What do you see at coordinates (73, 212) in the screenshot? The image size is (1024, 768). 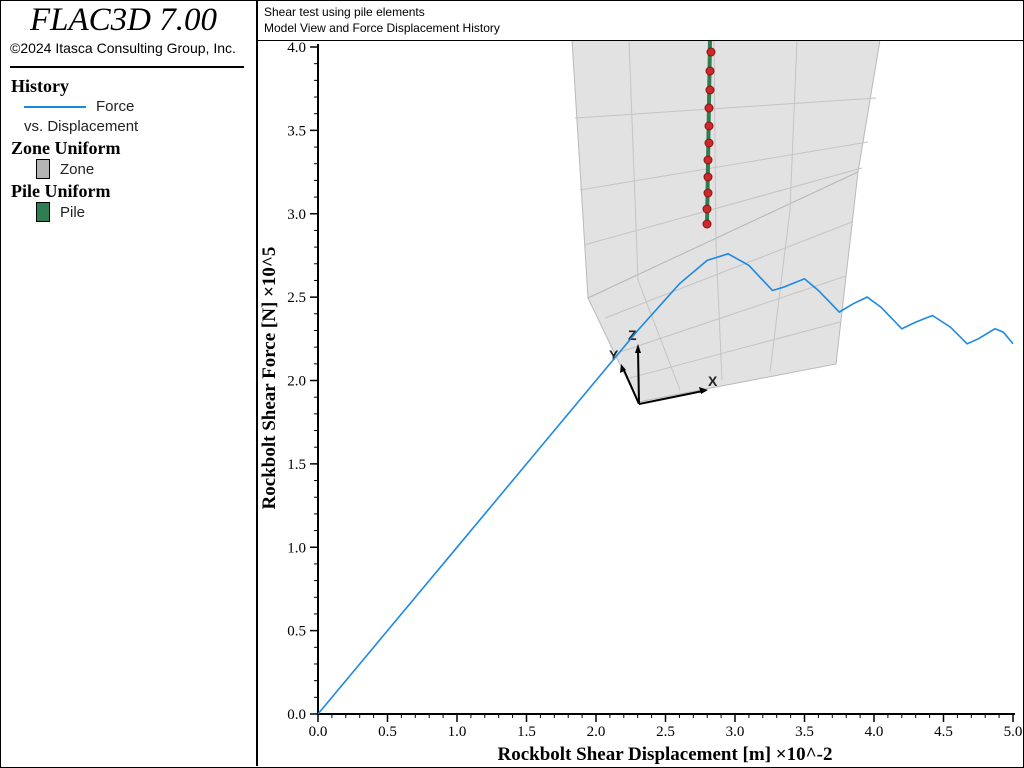 I see `legend-pile-label: Pile` at bounding box center [73, 212].